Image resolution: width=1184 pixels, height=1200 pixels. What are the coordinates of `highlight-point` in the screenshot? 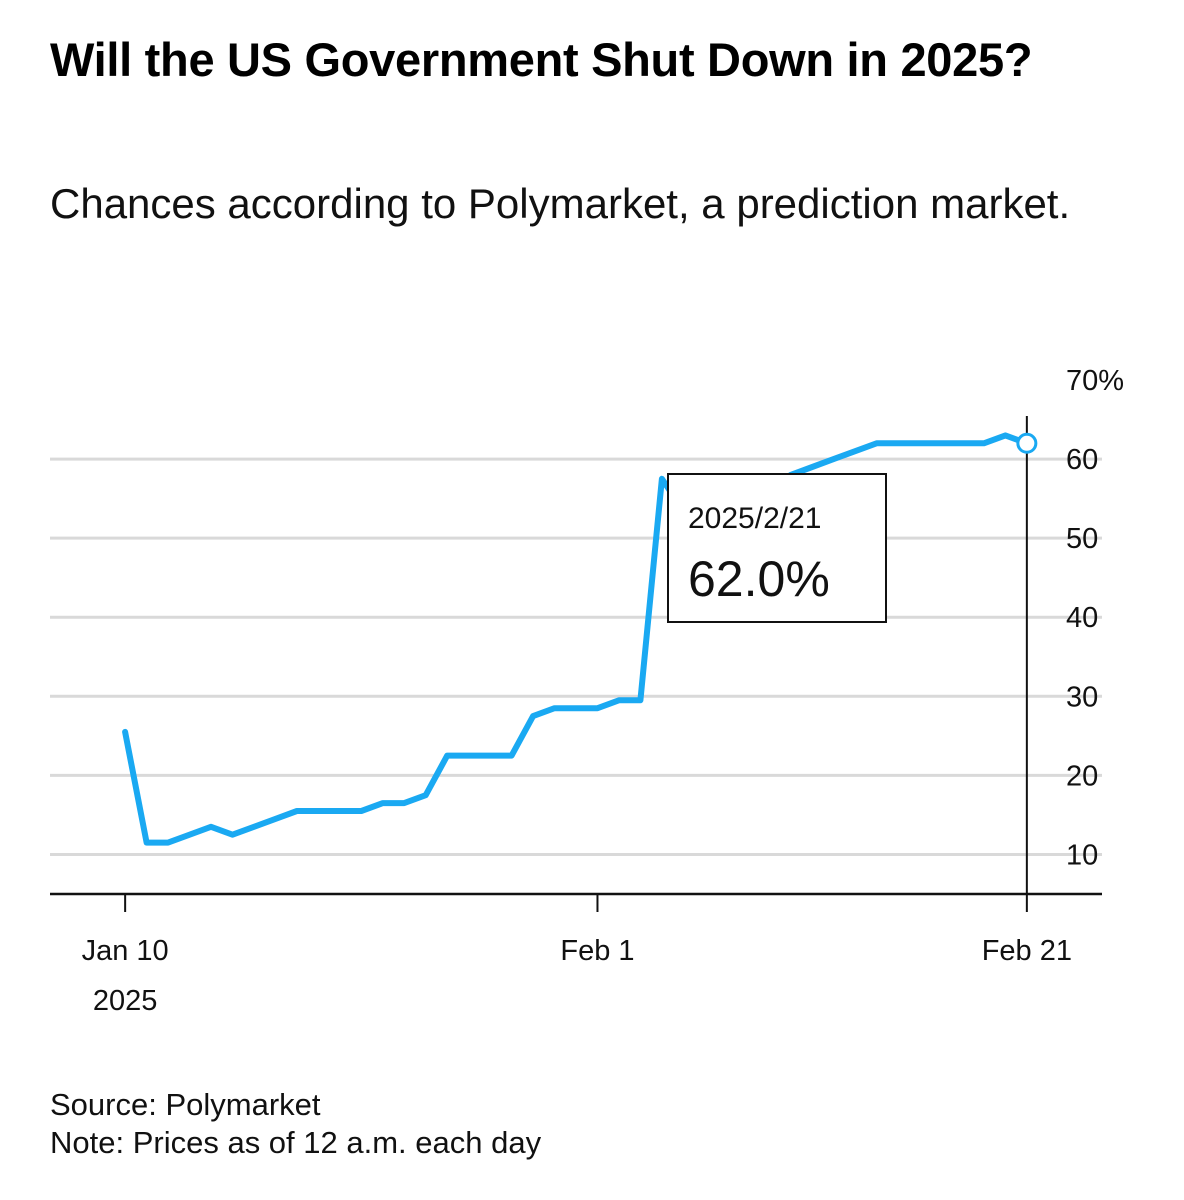 It's located at (1027, 443).